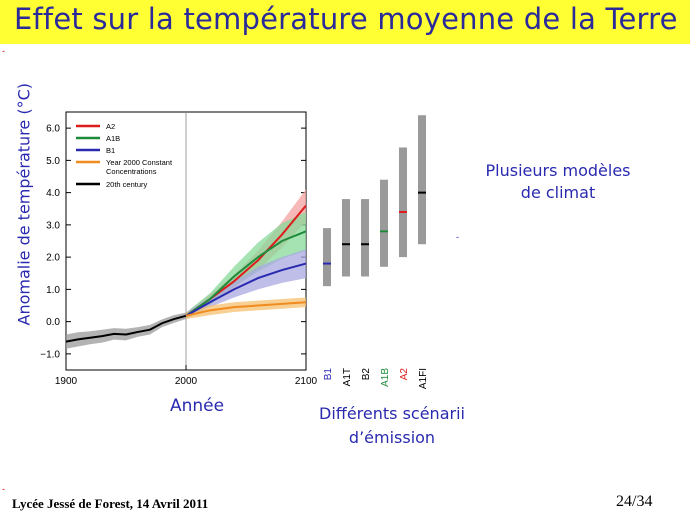 This screenshot has height=517, width=690. What do you see at coordinates (53, 258) in the screenshot?
I see `y-tick-label: 2.0` at bounding box center [53, 258].